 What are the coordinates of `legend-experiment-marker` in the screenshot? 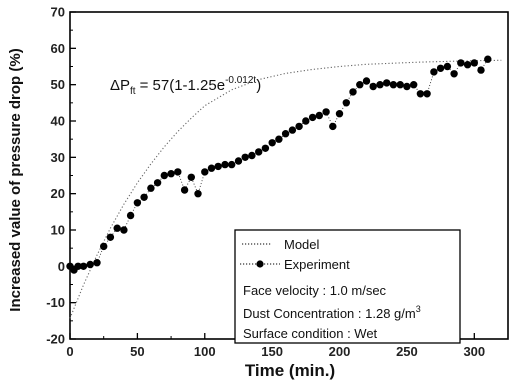 It's located at (260, 264).